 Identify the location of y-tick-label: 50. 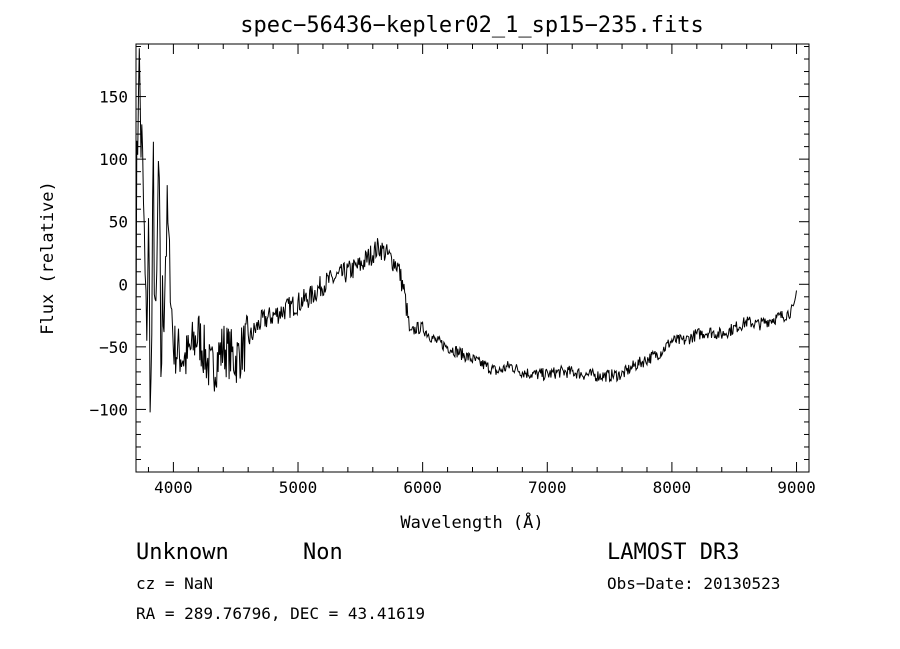
(118, 222).